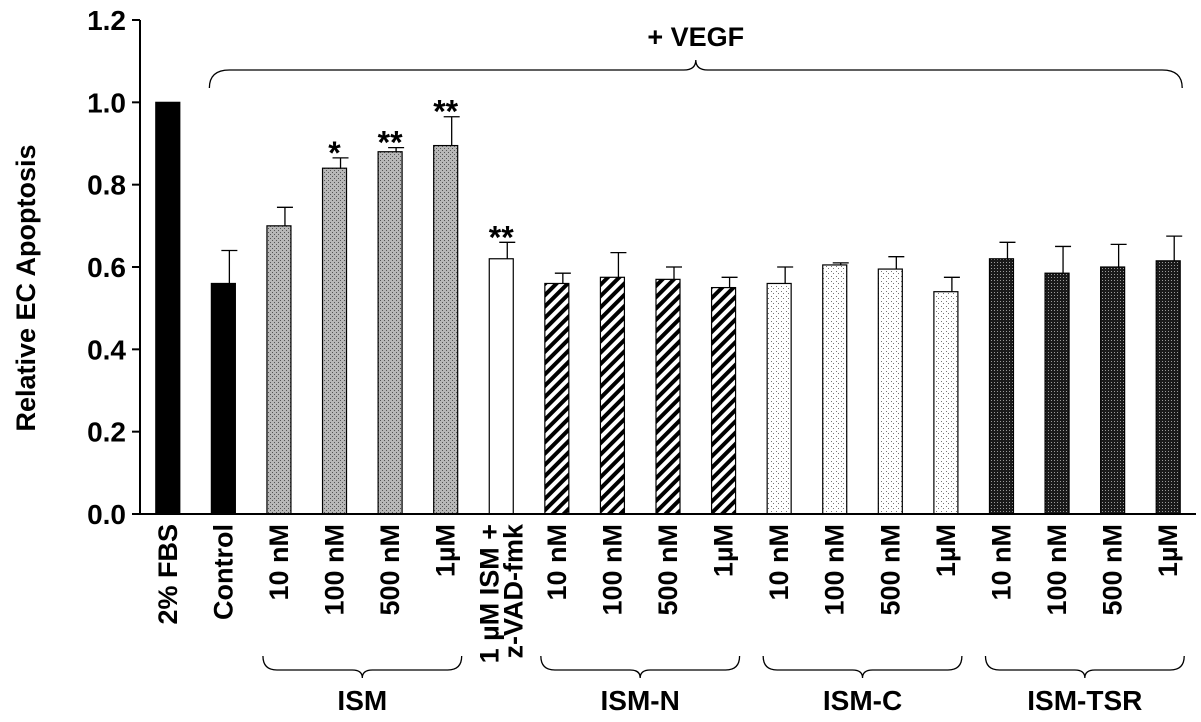 Image resolution: width=1201 pixels, height=722 pixels. What do you see at coordinates (106, 20) in the screenshot?
I see `y-tick-label: 1.2` at bounding box center [106, 20].